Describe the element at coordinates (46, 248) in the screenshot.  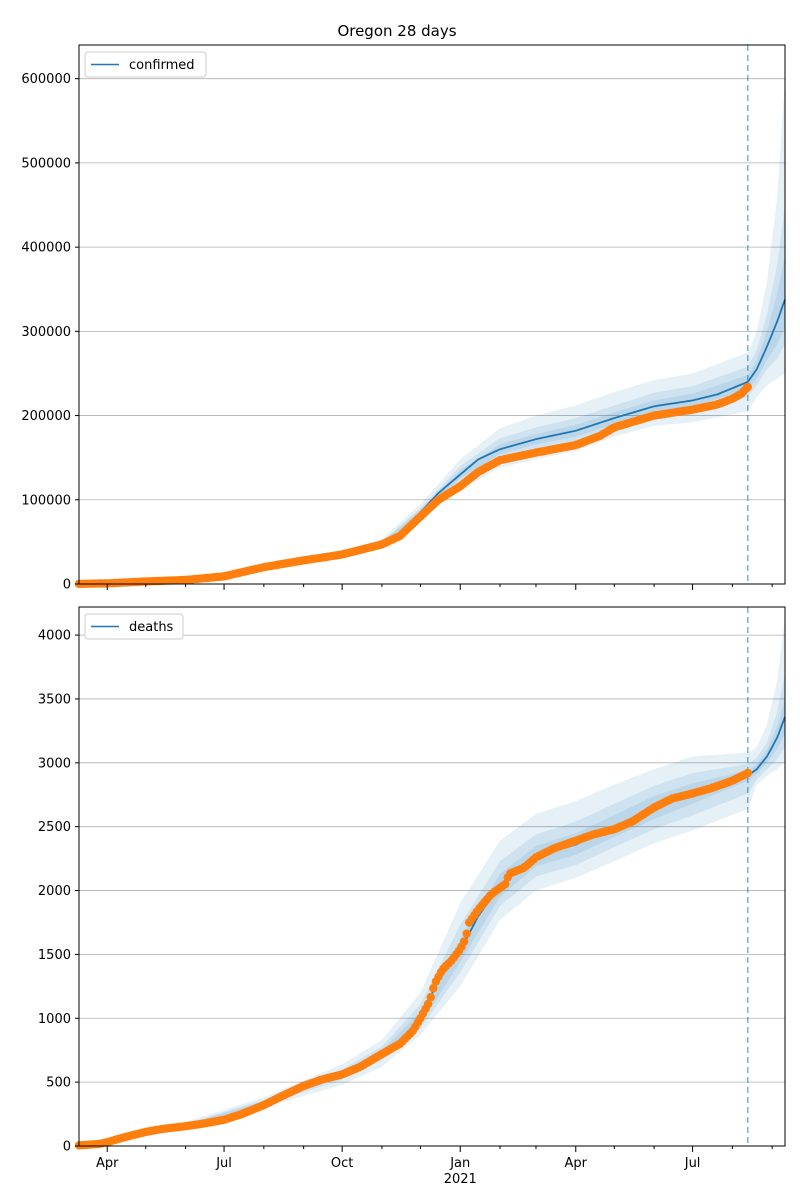
I see `confirmed-ytick-label: 400000` at that location.